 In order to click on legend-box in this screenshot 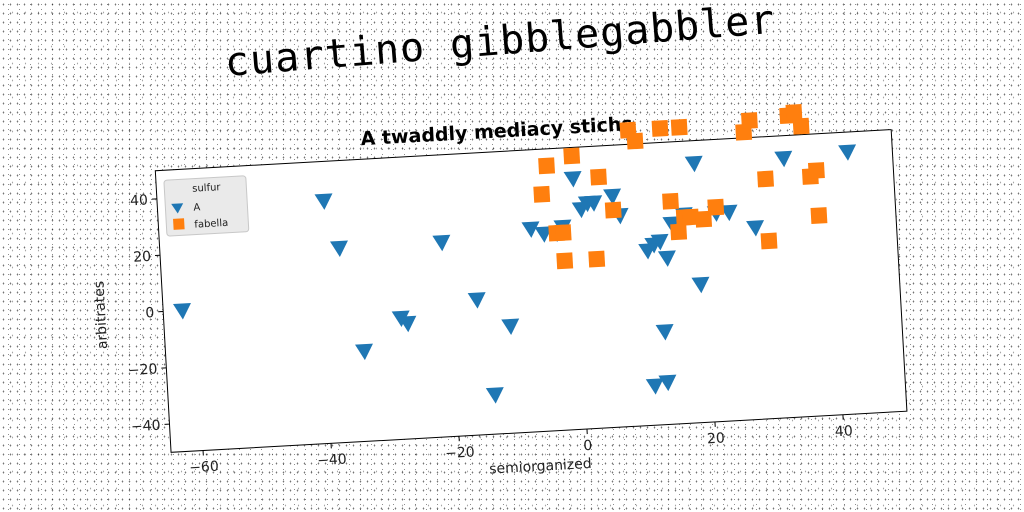, I will do `click(206, 206)`.